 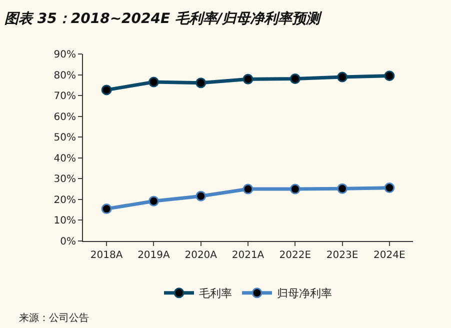 I want to click on legend-label: 归母净利率, so click(x=304, y=293).